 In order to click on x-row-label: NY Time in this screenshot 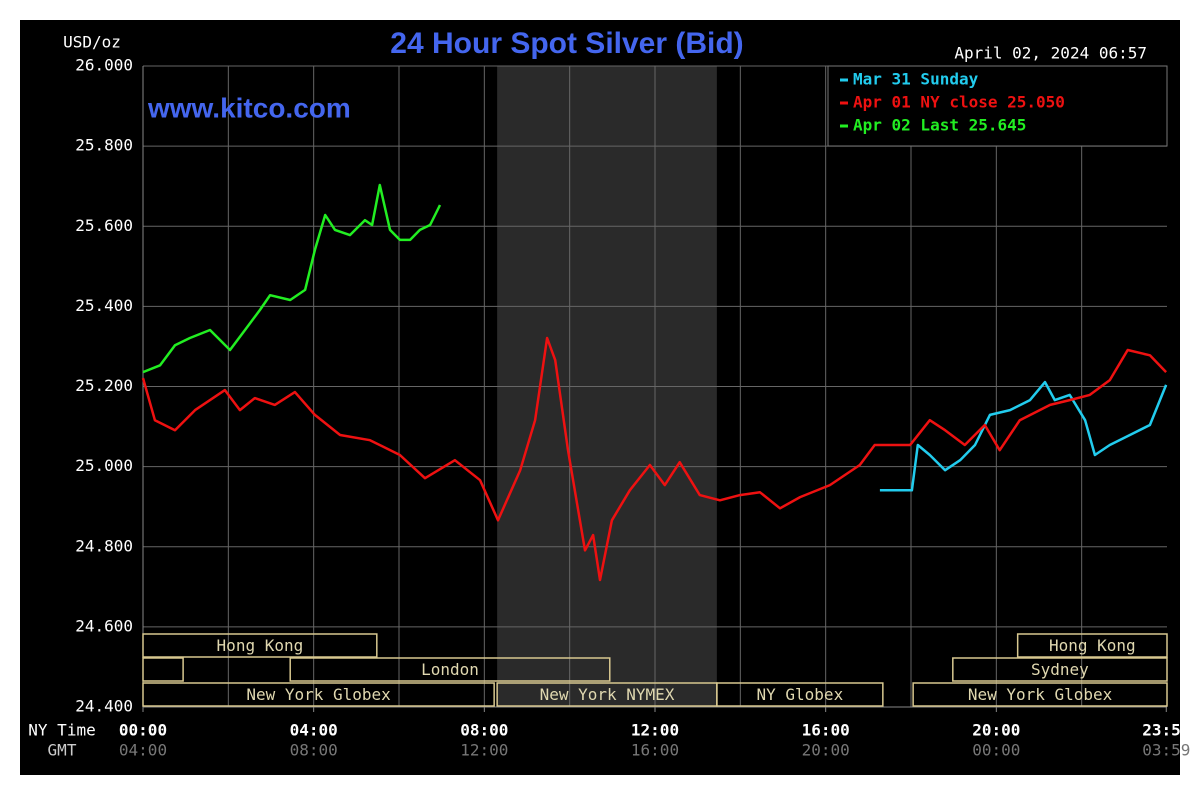, I will do `click(61, 730)`.